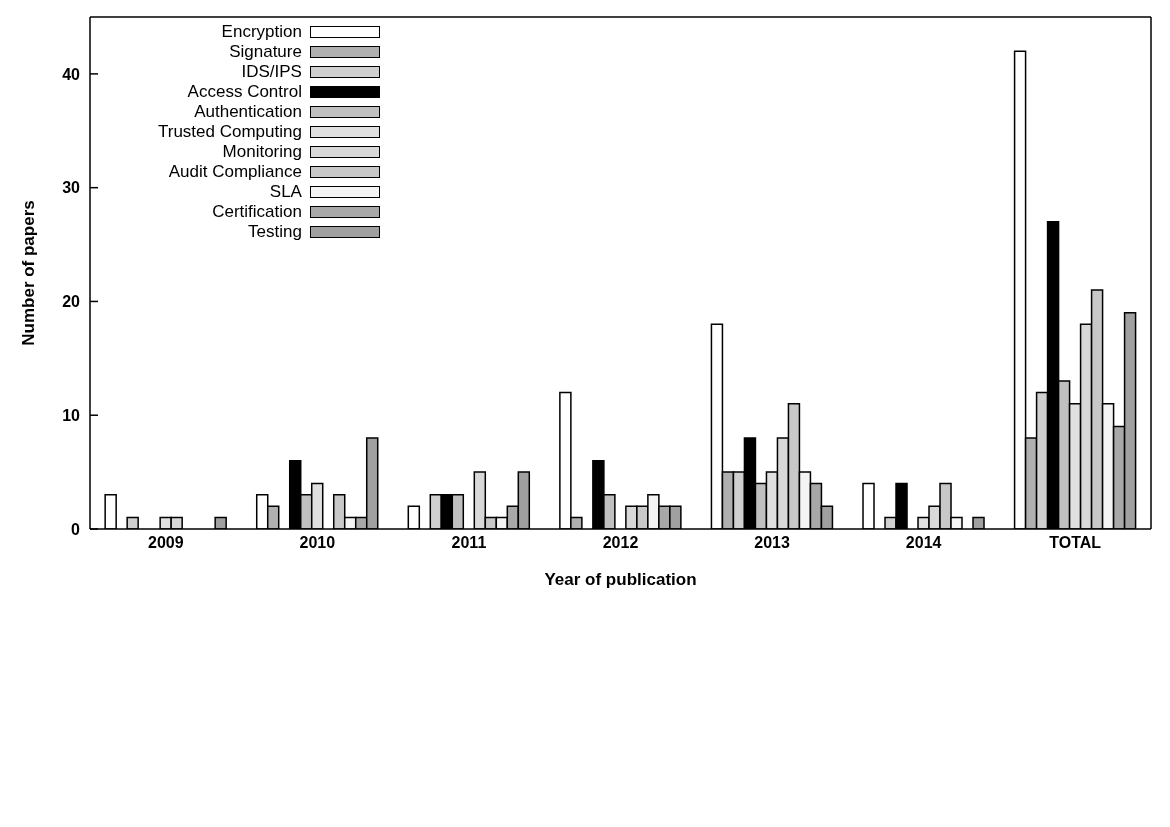 The image size is (1170, 827). What do you see at coordinates (1075, 543) in the screenshot?
I see `x-tick-label: TOTAL` at bounding box center [1075, 543].